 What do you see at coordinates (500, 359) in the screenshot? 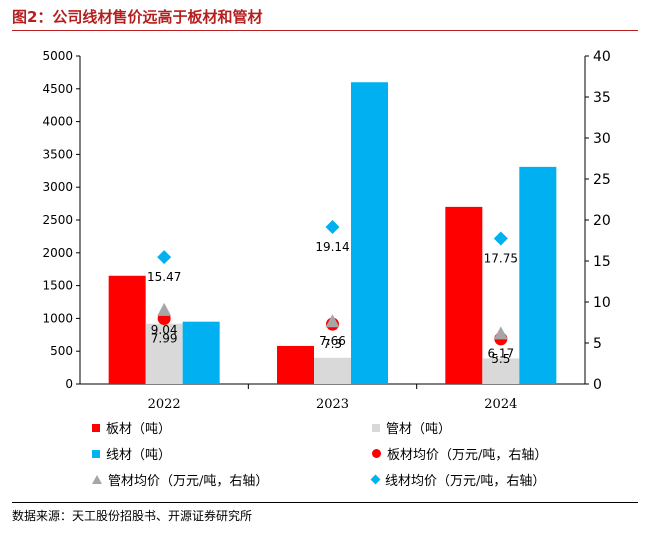
I see `data-label: 5.5` at bounding box center [500, 359].